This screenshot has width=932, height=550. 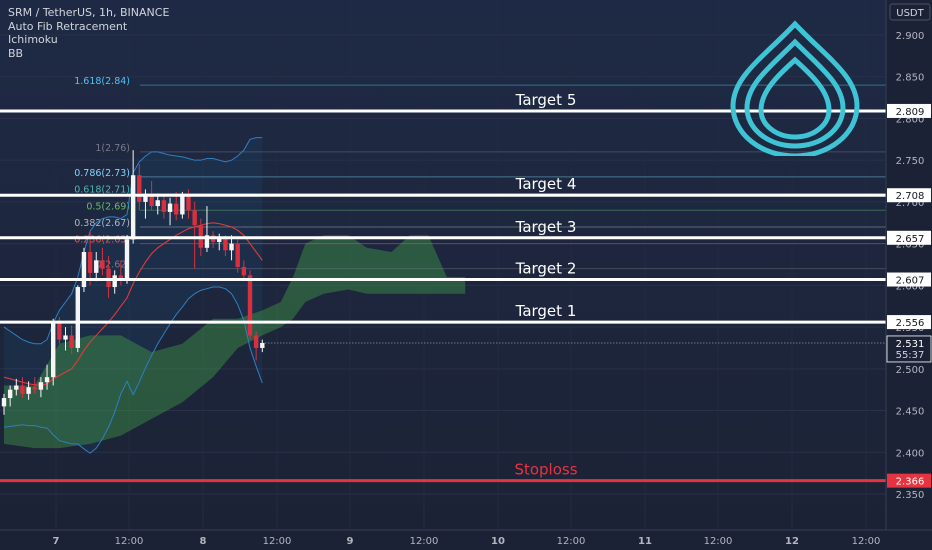 What do you see at coordinates (16, 53) in the screenshot?
I see `indicator-bb: BB` at bounding box center [16, 53].